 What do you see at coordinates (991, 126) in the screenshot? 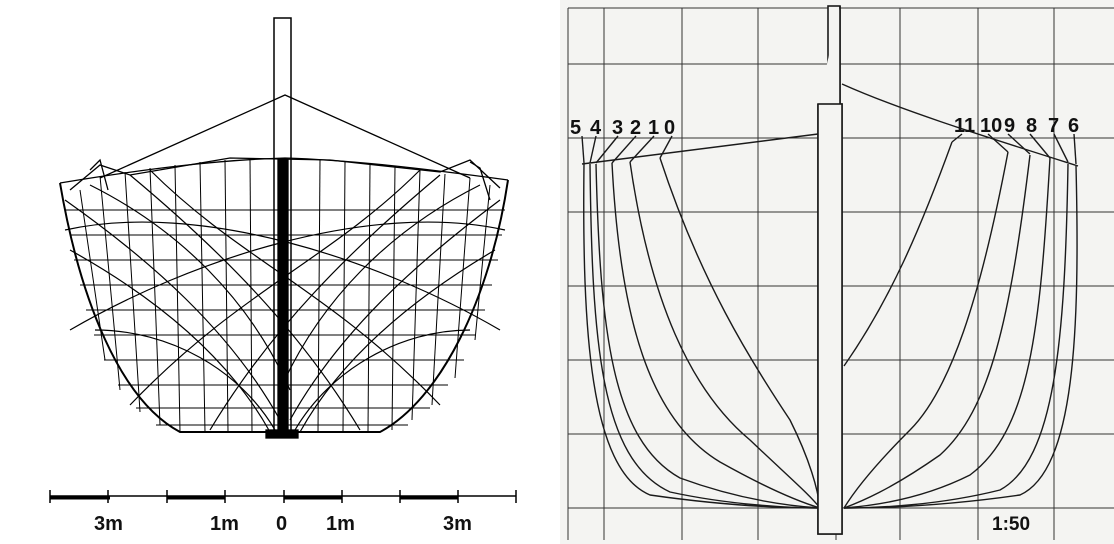
I see `station-label-10: 10` at bounding box center [991, 126].